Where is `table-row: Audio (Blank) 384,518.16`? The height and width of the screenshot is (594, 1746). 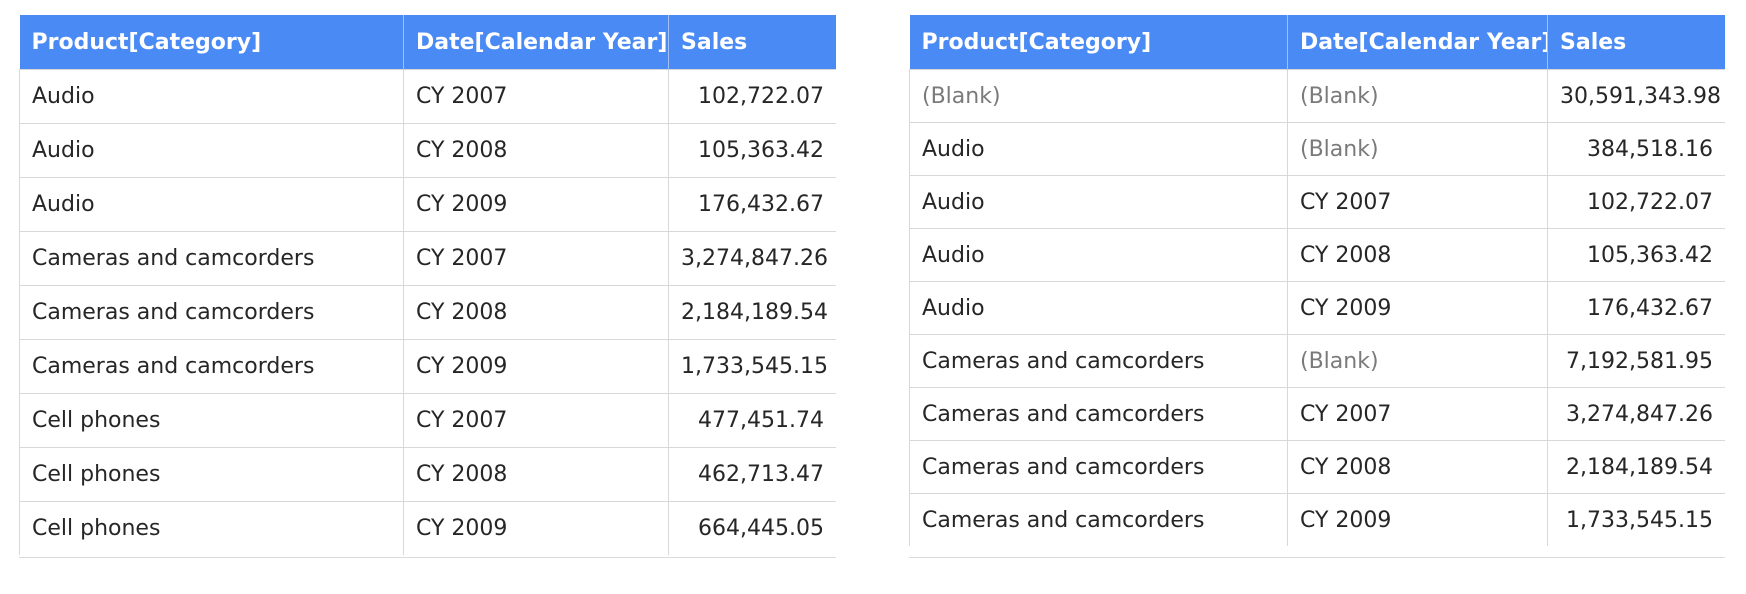 table-row: Audio (Blank) 384,518.16 is located at coordinates (1317, 149).